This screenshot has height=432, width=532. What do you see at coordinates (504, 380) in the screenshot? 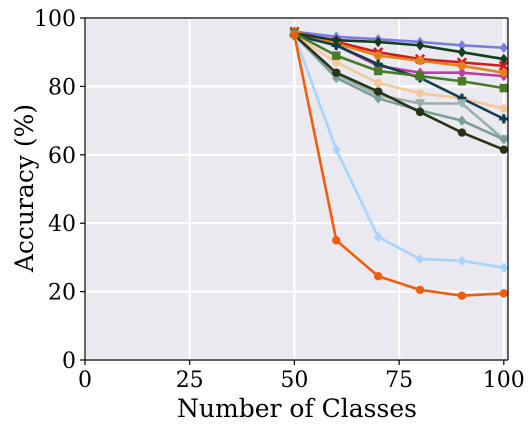
I see `x-tick-label: 100` at bounding box center [504, 380].